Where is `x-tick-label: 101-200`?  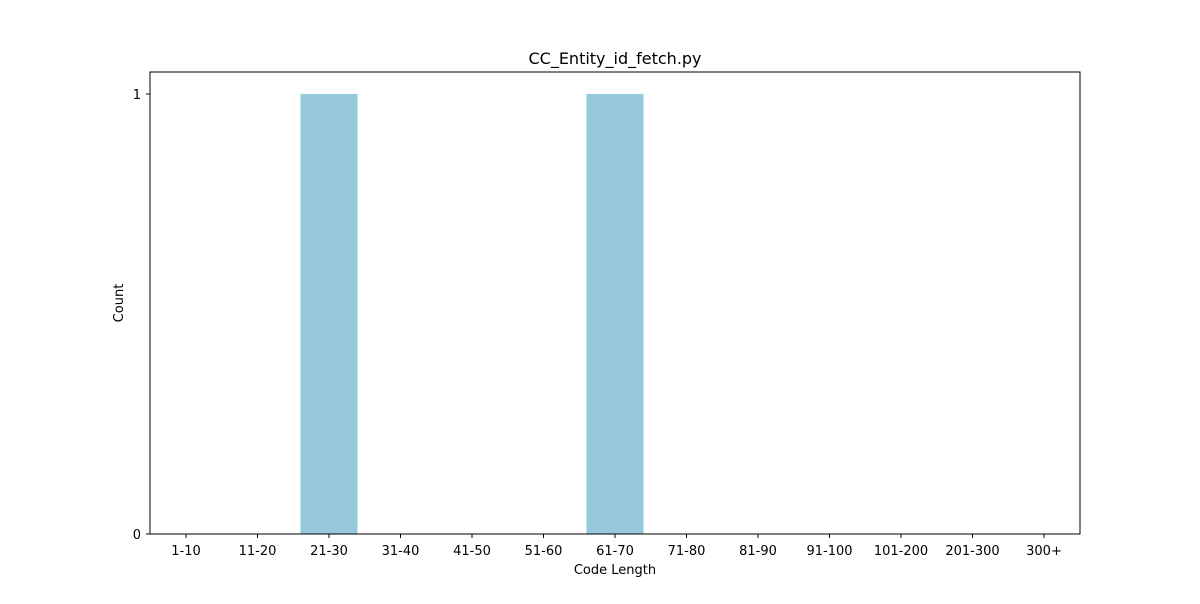
x-tick-label: 101-200 is located at coordinates (901, 551).